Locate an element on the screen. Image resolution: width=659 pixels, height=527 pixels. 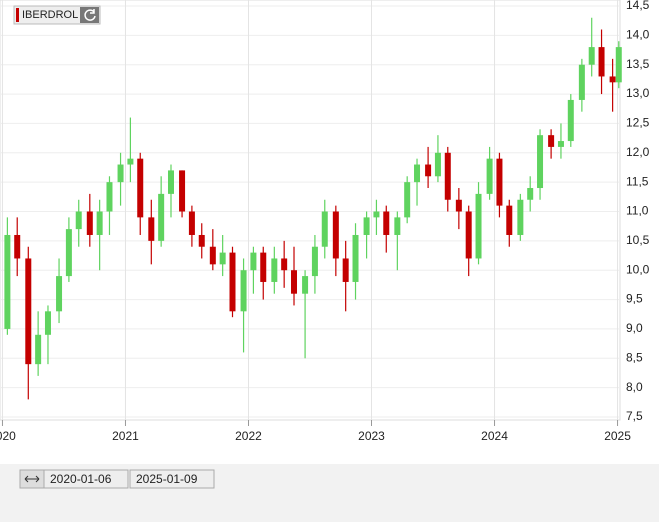
symbol-marker is located at coordinates (17, 15).